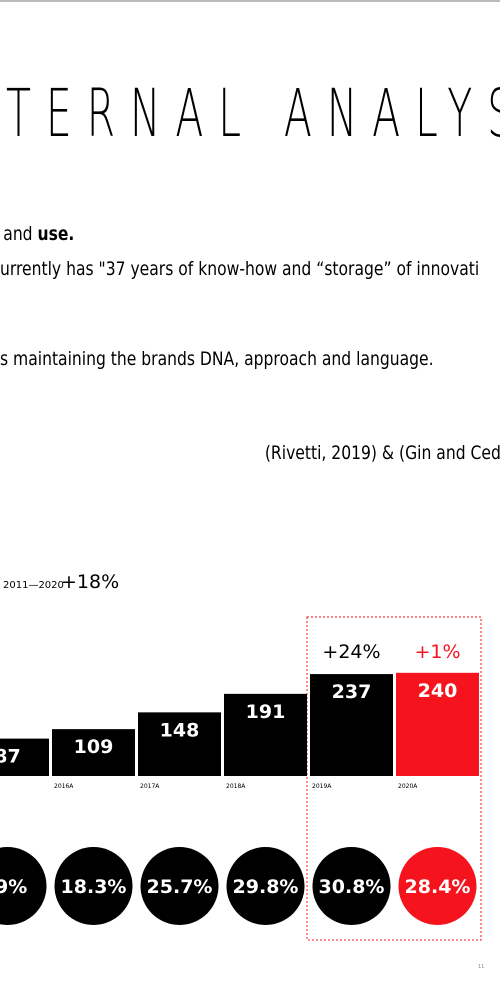  Describe the element at coordinates (250, 1) in the screenshot. I see `top-rule` at that location.